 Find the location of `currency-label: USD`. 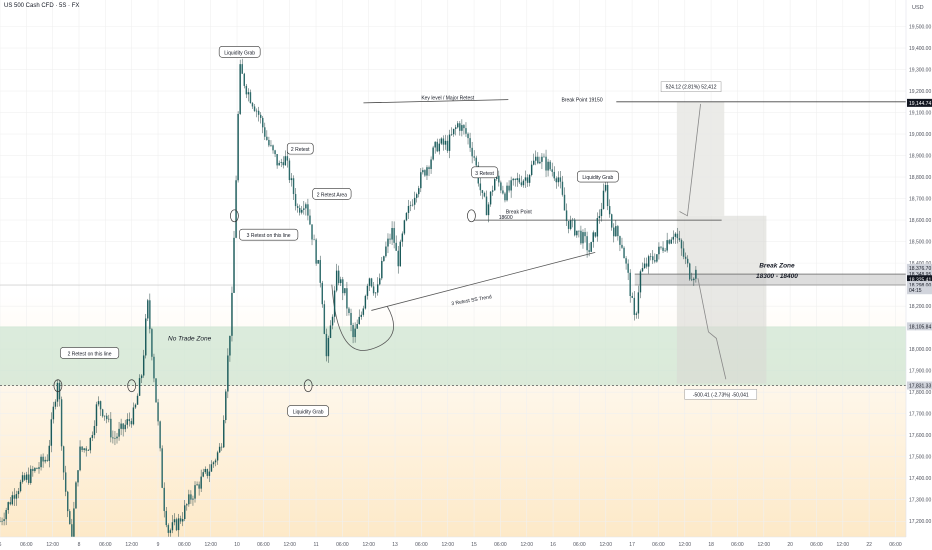

currency-label: USD is located at coordinates (918, 8).